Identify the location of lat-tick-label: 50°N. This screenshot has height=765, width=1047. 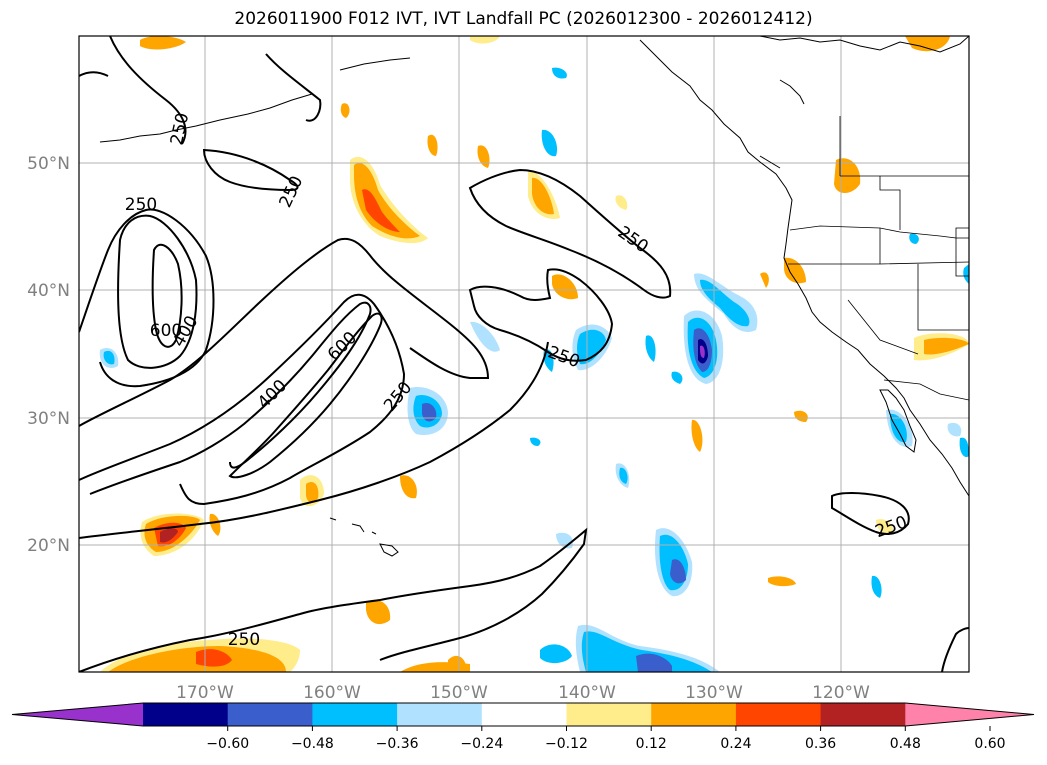
(48, 164).